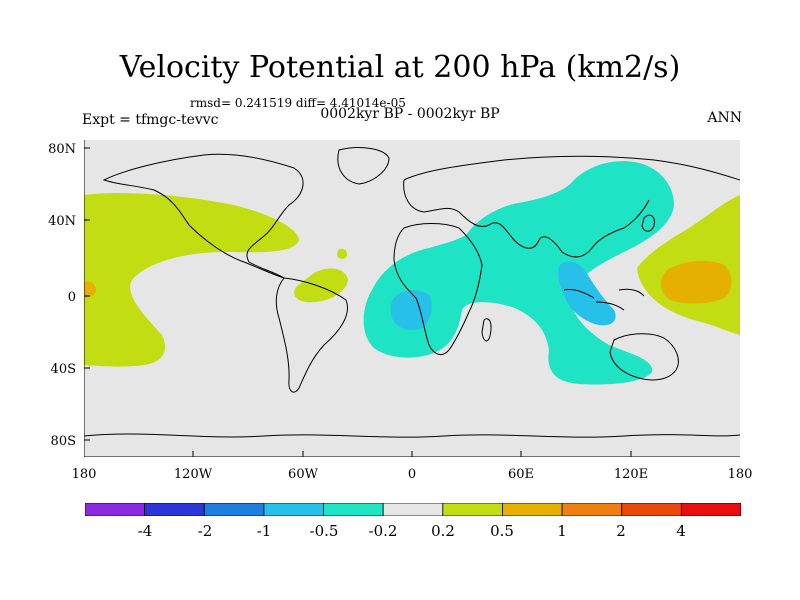 The image size is (800, 600). What do you see at coordinates (145, 531) in the screenshot?
I see `colorbar-label-neg4: -4` at bounding box center [145, 531].